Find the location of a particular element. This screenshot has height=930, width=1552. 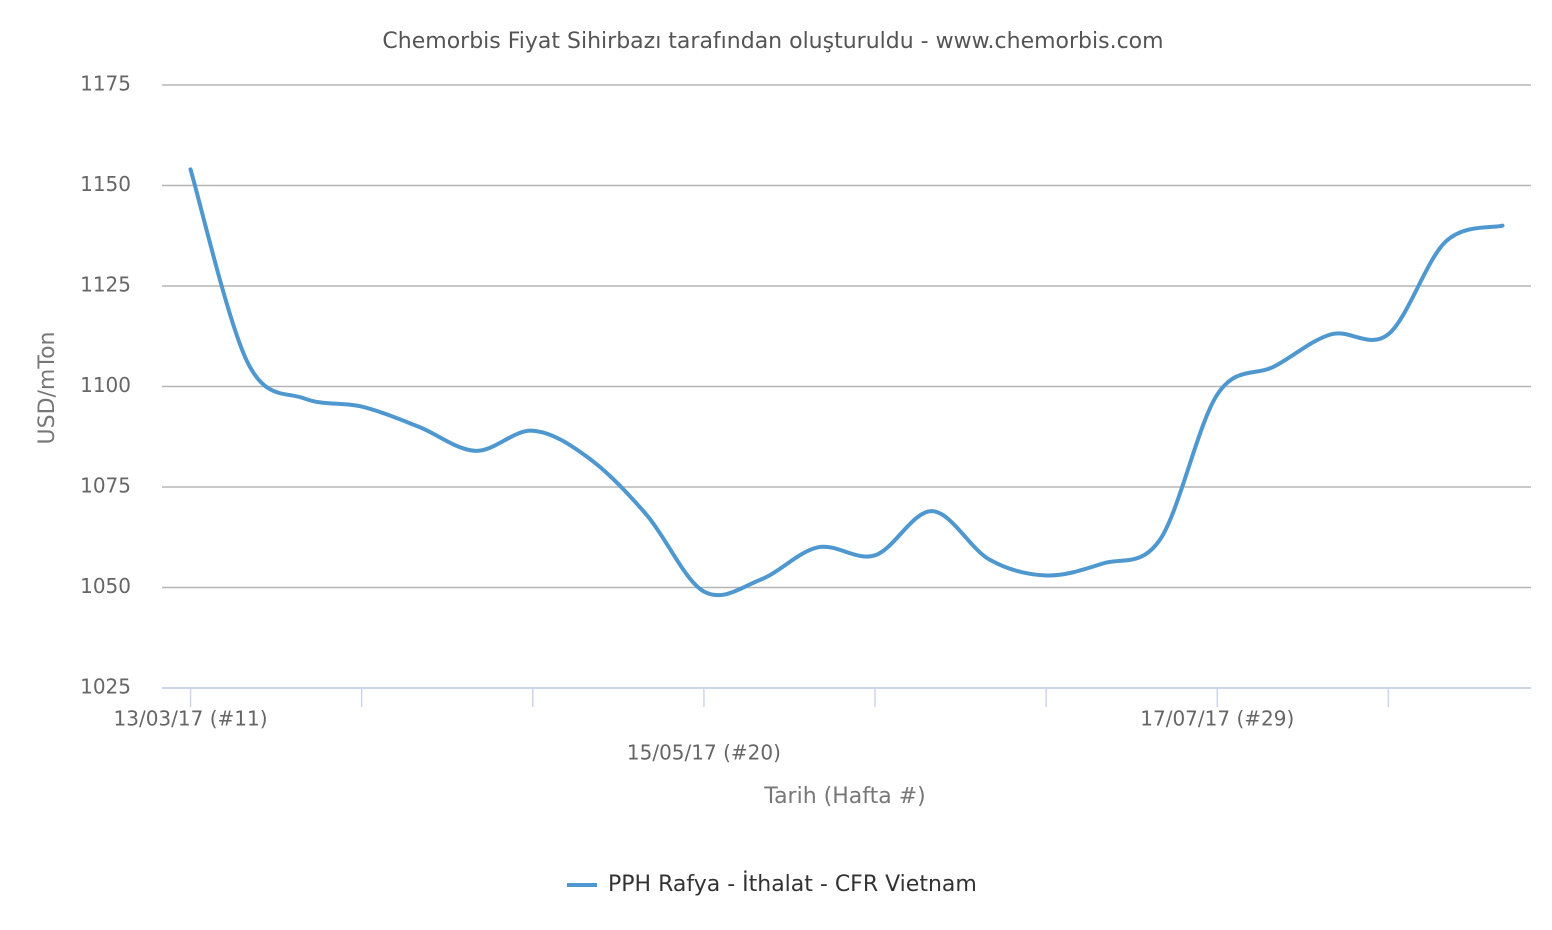

x-tick-label: 17/07/17 (#29) is located at coordinates (1217, 719).